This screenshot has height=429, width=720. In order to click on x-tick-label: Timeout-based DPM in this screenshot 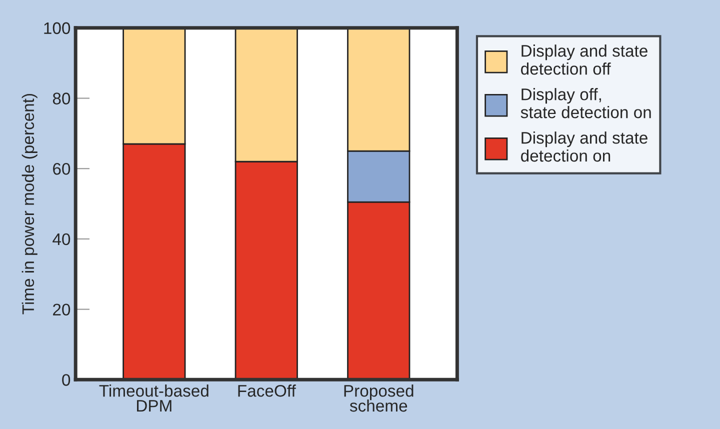, I will do `click(153, 398)`.